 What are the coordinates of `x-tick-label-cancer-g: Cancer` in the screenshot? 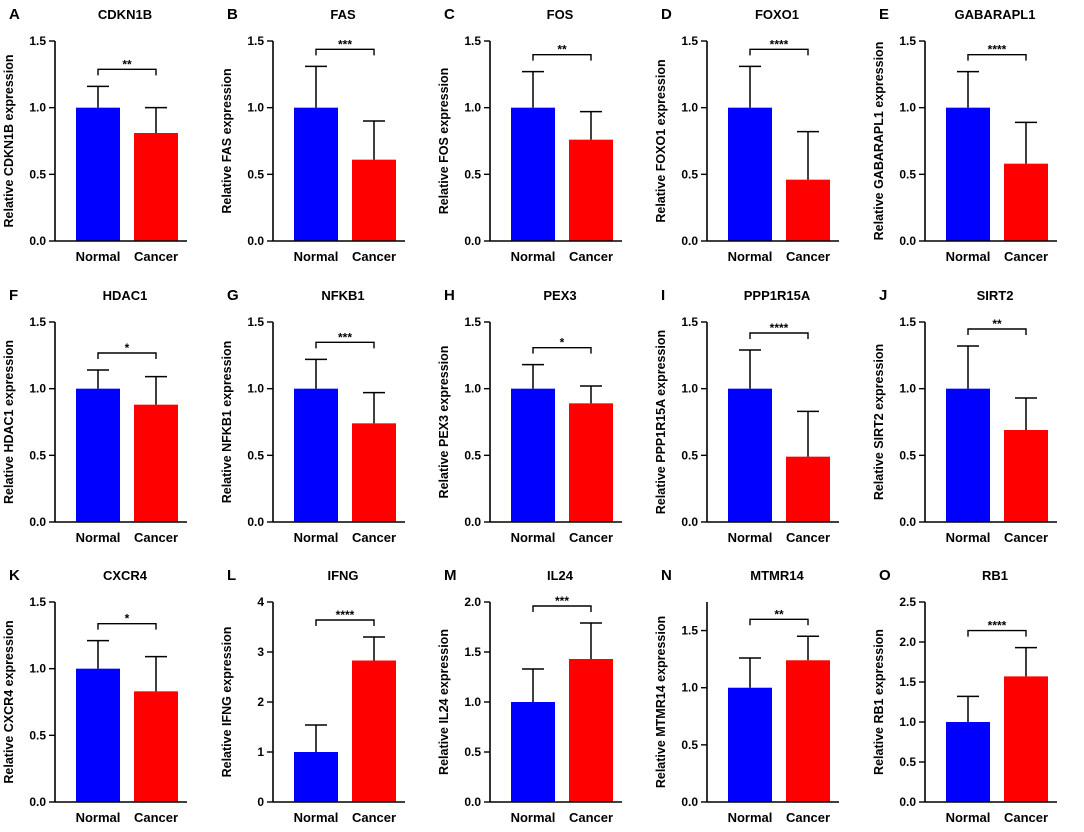 It's located at (374, 537).